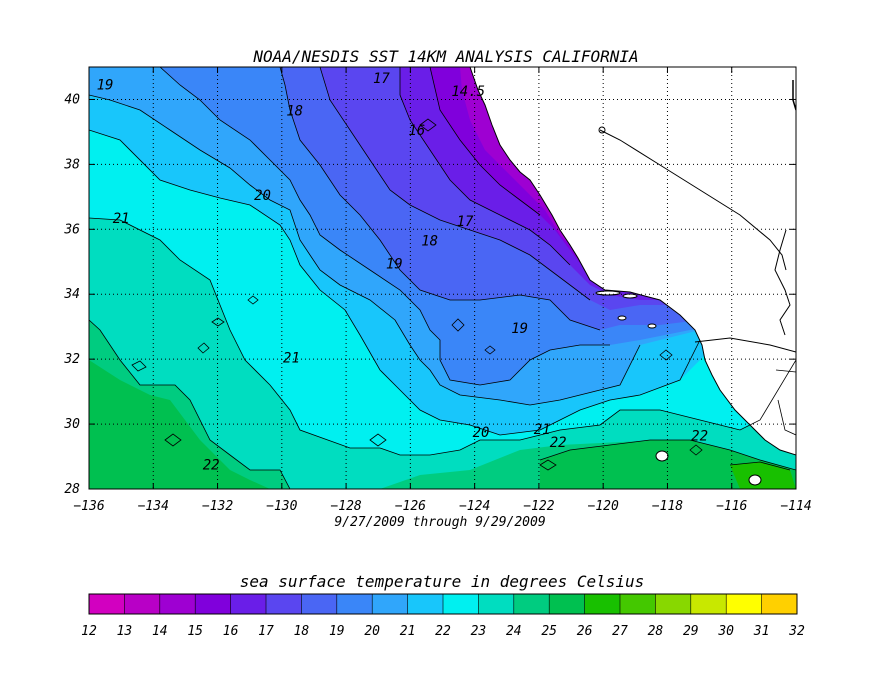 The height and width of the screenshot is (700, 885). What do you see at coordinates (416, 131) in the screenshot?
I see `contour-label: 16` at bounding box center [416, 131].